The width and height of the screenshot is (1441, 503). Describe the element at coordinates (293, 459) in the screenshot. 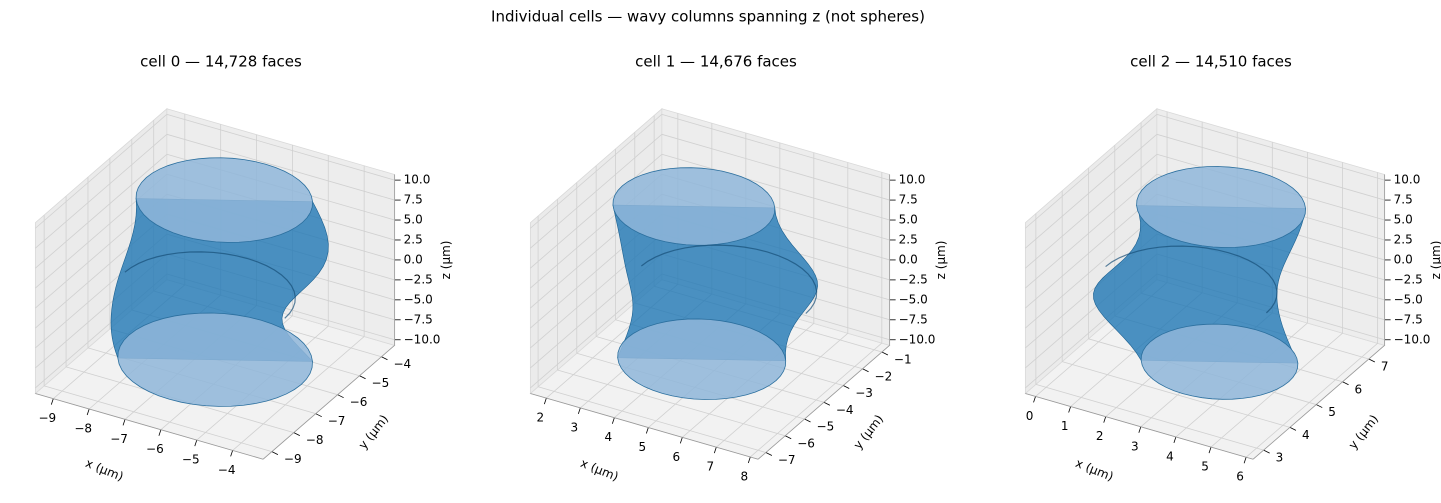

I see `y-tick-label: −9` at that location.